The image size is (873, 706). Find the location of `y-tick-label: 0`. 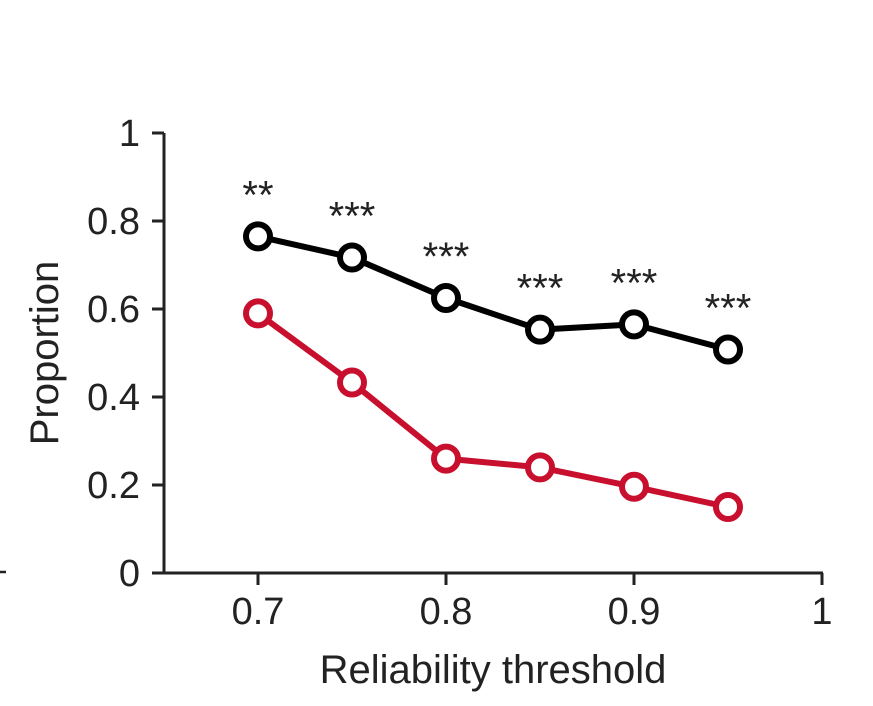

y-tick-label: 0 is located at coordinates (129, 574).